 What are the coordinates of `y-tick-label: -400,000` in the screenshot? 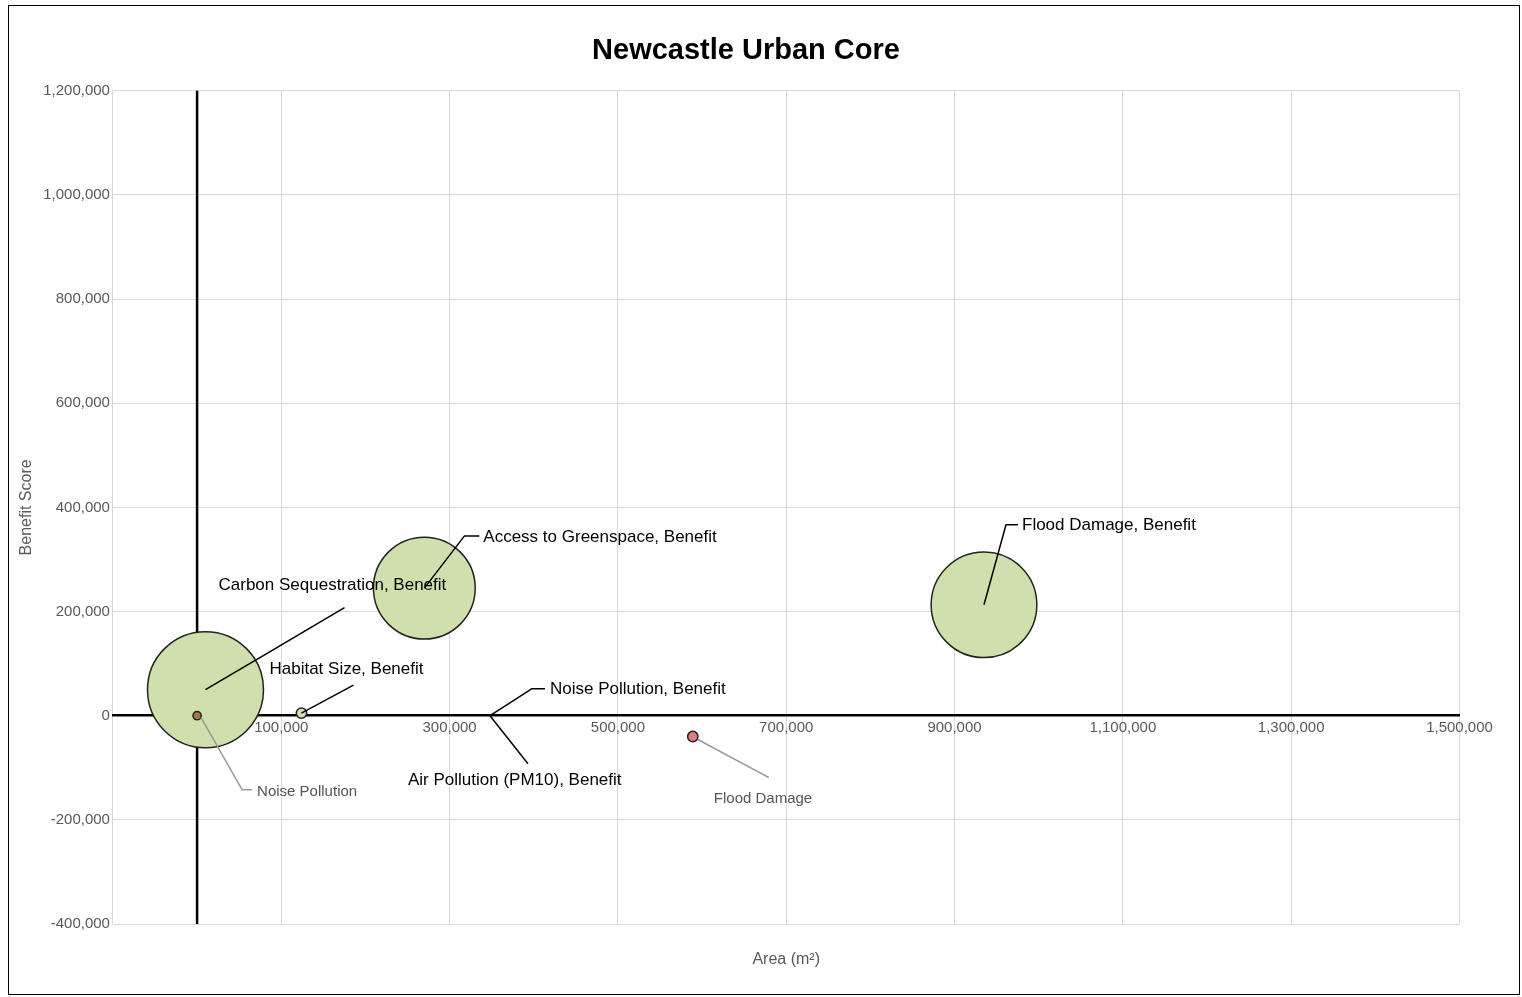 It's located at (80, 923).